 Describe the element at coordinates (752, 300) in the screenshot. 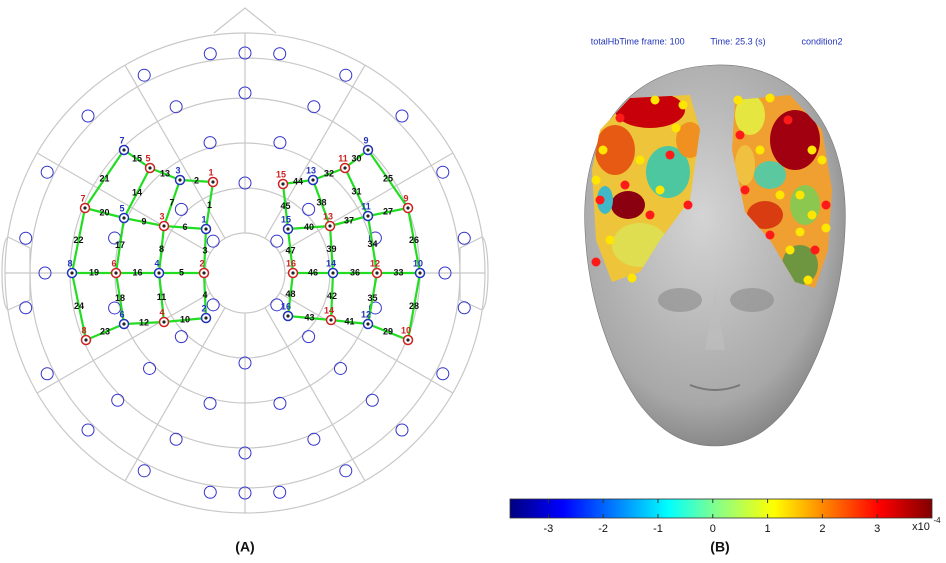

I see `eye-socket` at that location.